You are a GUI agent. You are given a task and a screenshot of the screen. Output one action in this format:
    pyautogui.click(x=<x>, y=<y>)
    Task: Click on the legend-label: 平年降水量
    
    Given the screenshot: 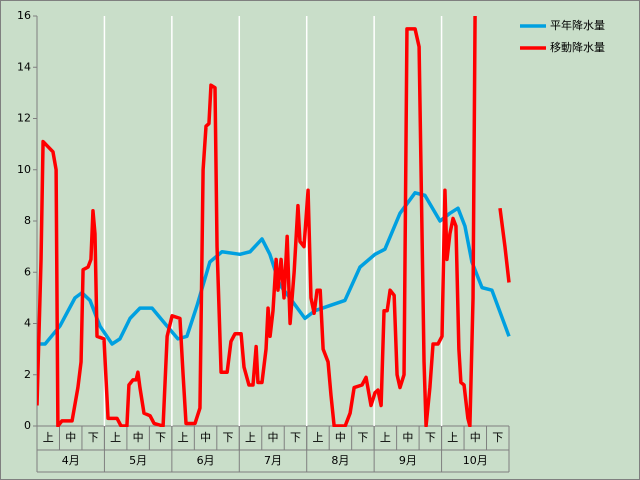 What is the action you would take?
    pyautogui.click(x=577, y=25)
    